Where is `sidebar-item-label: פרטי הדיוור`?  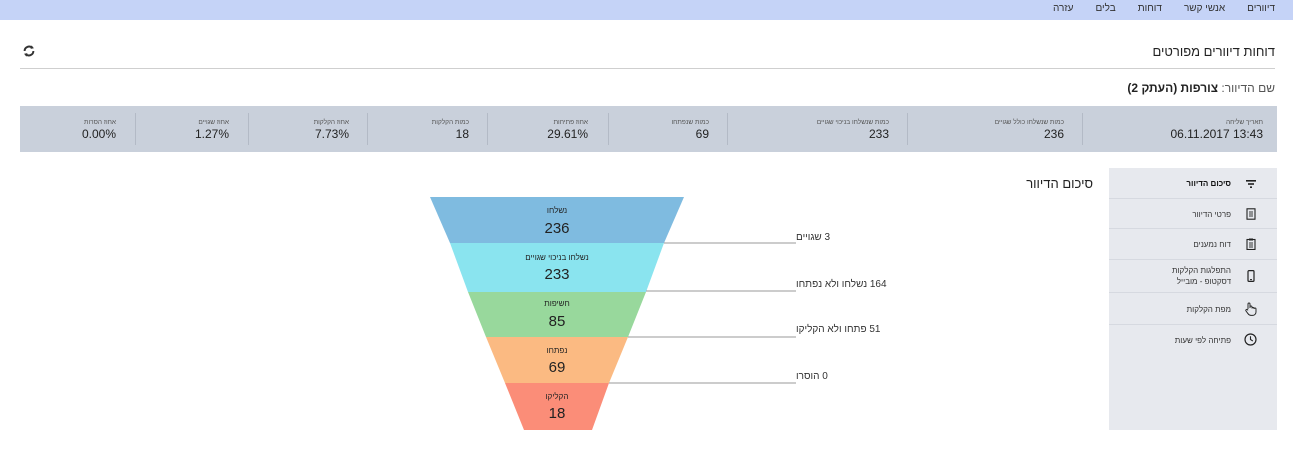
sidebar-item-label: פרטי הדיוור is located at coordinates (1211, 214).